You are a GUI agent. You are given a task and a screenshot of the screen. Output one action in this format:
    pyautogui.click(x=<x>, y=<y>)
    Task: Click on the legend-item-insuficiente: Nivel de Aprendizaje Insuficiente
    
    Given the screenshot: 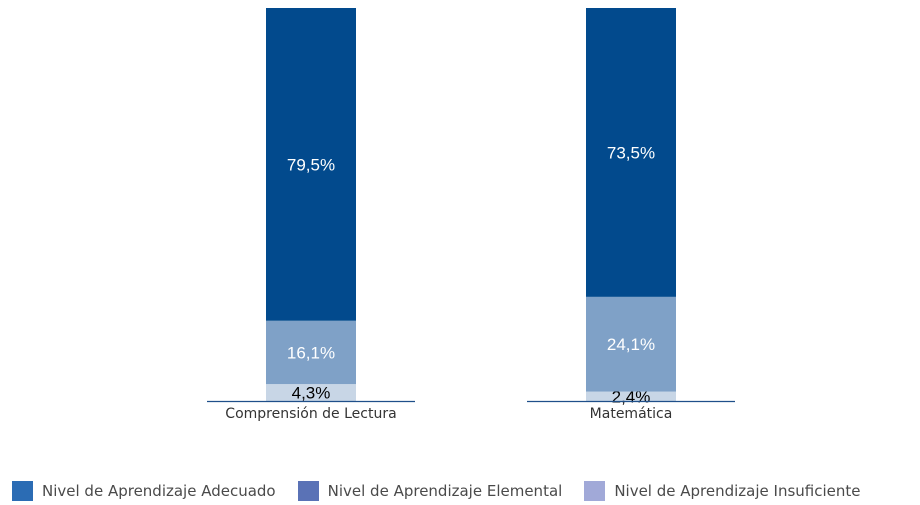 What is the action you would take?
    pyautogui.click(x=722, y=491)
    